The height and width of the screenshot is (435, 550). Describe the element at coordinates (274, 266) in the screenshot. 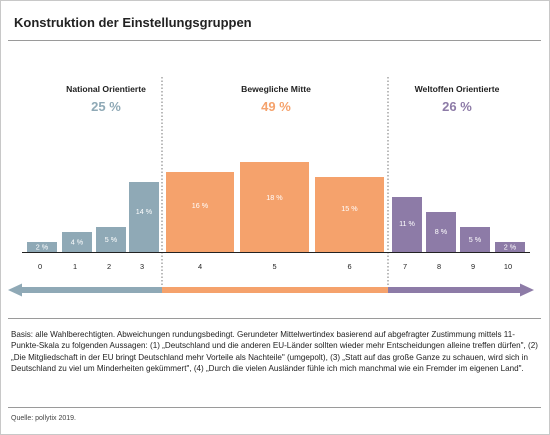

I see `x-tick-label: 5` at that location.